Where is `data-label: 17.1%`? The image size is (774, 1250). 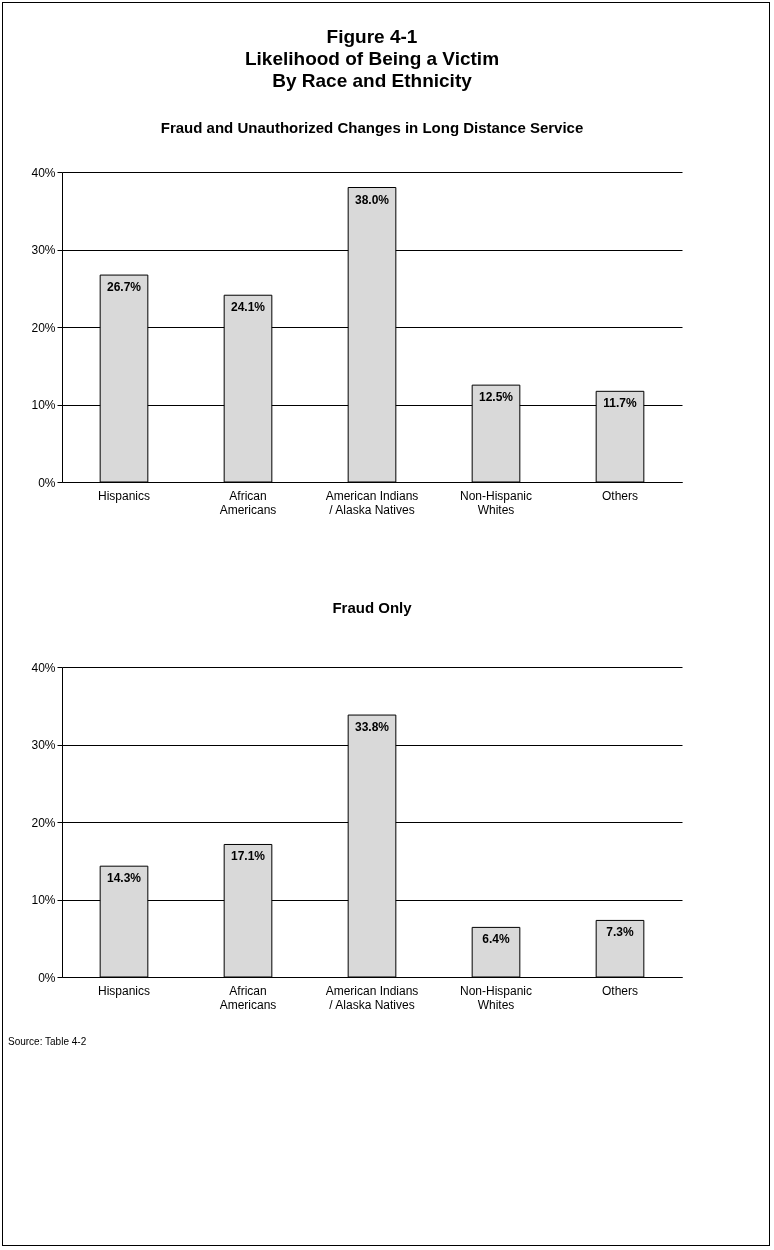 data-label: 17.1% is located at coordinates (248, 856).